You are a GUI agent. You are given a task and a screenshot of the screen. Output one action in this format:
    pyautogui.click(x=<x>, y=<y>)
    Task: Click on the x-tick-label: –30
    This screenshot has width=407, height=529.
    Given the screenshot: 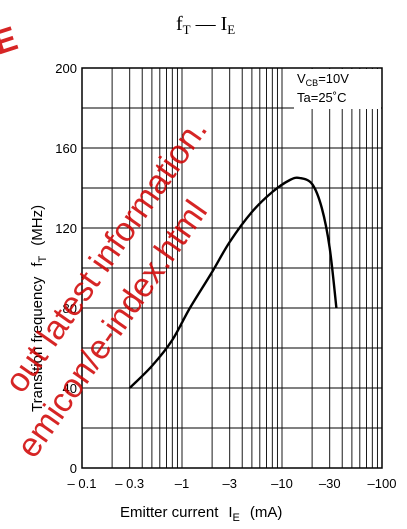 What is the action you would take?
    pyautogui.click(x=330, y=483)
    